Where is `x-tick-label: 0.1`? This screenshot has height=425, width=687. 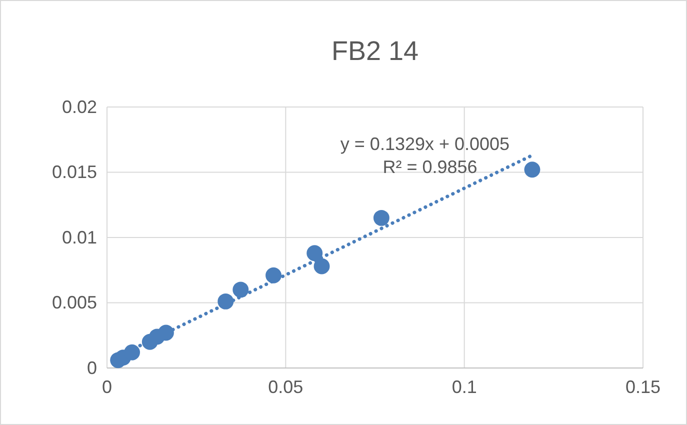
x-tick-label: 0.1 is located at coordinates (464, 386).